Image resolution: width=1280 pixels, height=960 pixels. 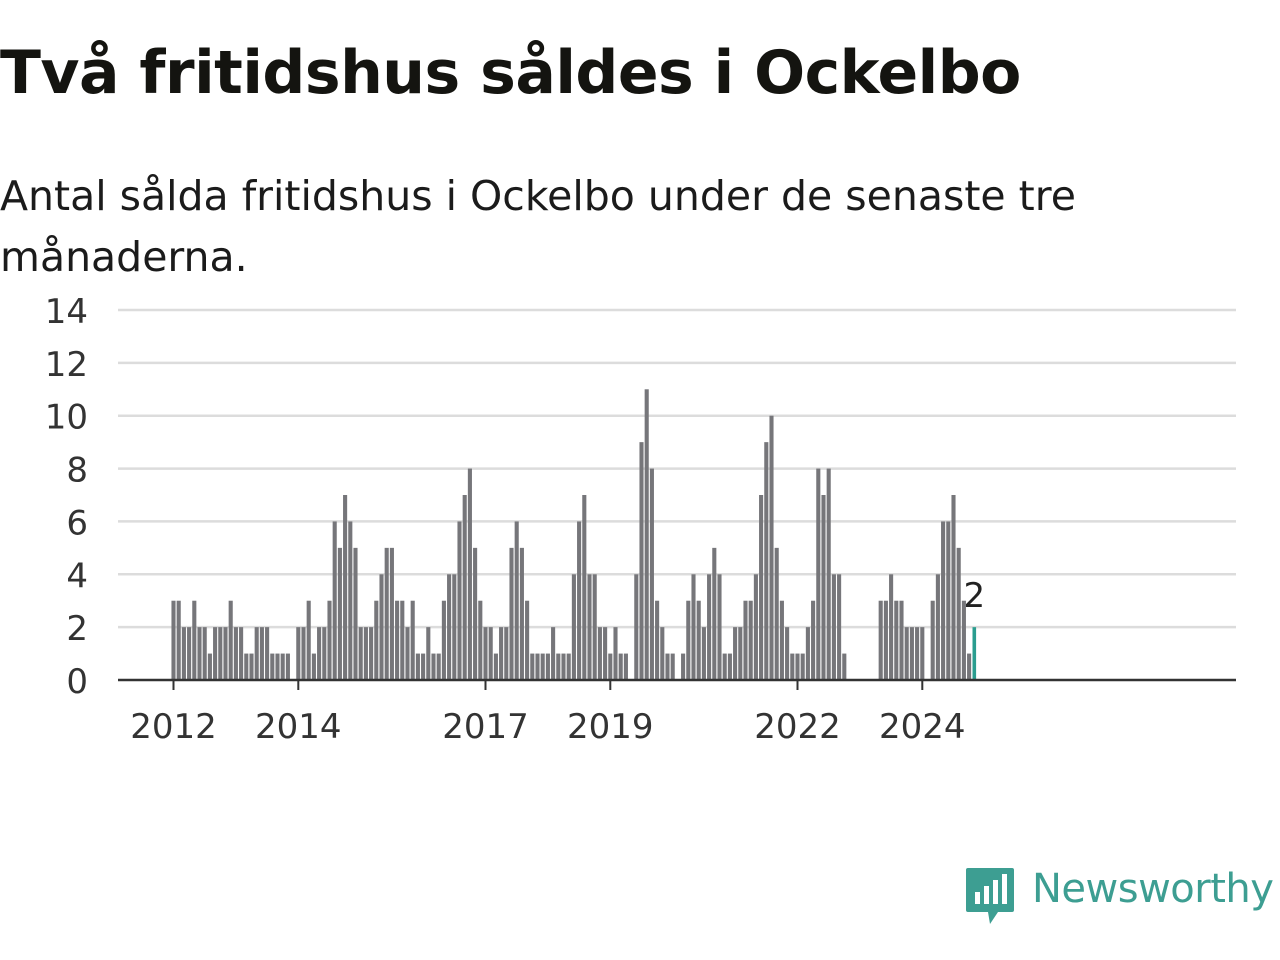 What do you see at coordinates (66, 365) in the screenshot?
I see `y-tick-label: 12` at bounding box center [66, 365].